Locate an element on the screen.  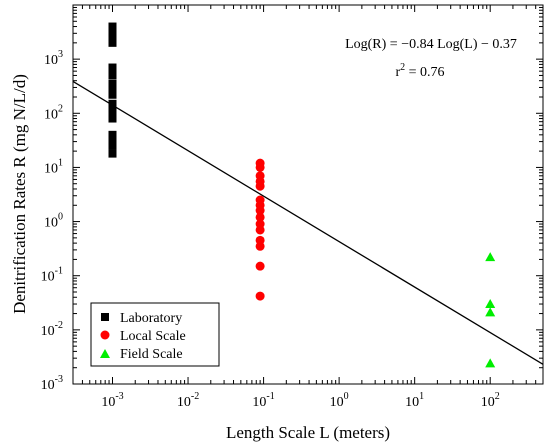
x-tick-label: 10⁻² is located at coordinates (188, 400).